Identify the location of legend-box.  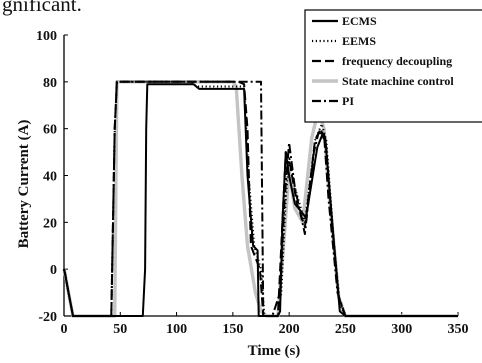
(393, 66).